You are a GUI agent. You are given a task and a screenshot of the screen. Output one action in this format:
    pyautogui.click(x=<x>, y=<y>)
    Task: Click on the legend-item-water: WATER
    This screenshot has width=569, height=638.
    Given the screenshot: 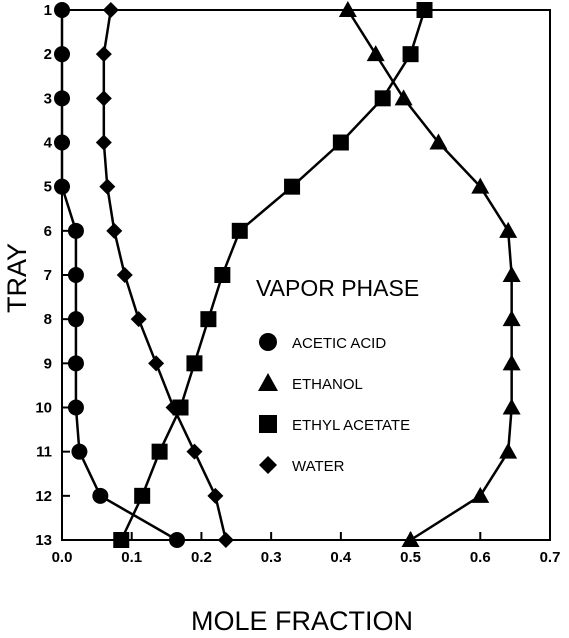 What is the action you would take?
    pyautogui.click(x=302, y=465)
    